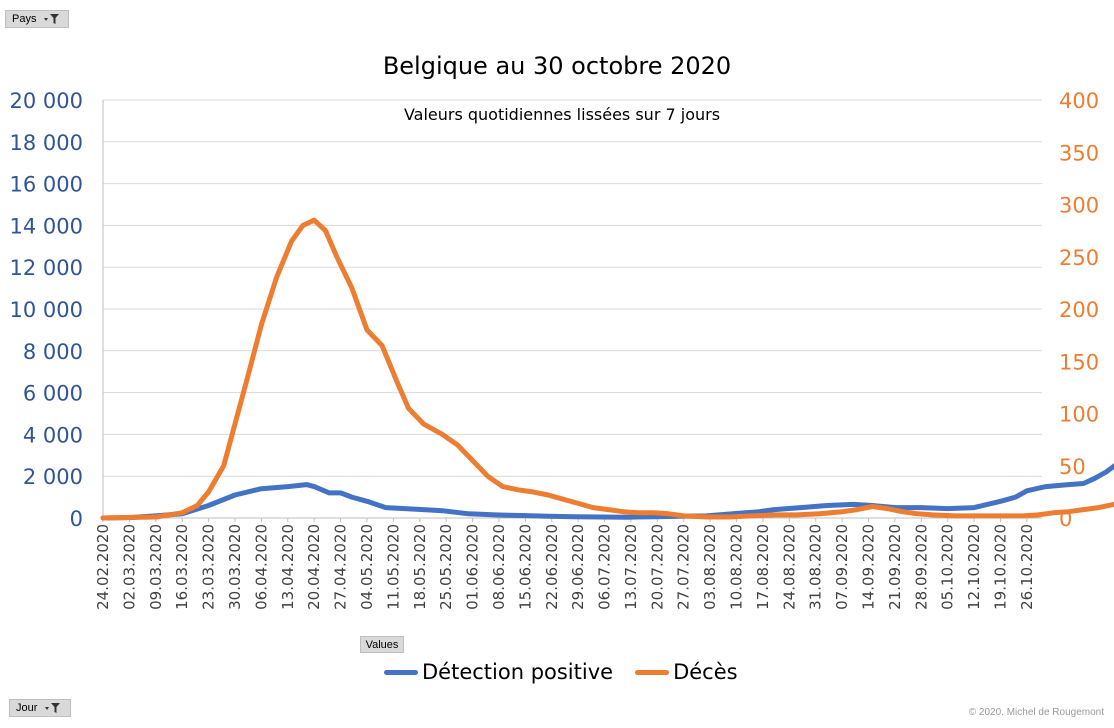 This screenshot has height=728, width=1114. I want to click on x-tick-label: 22.06.2020, so click(552, 567).